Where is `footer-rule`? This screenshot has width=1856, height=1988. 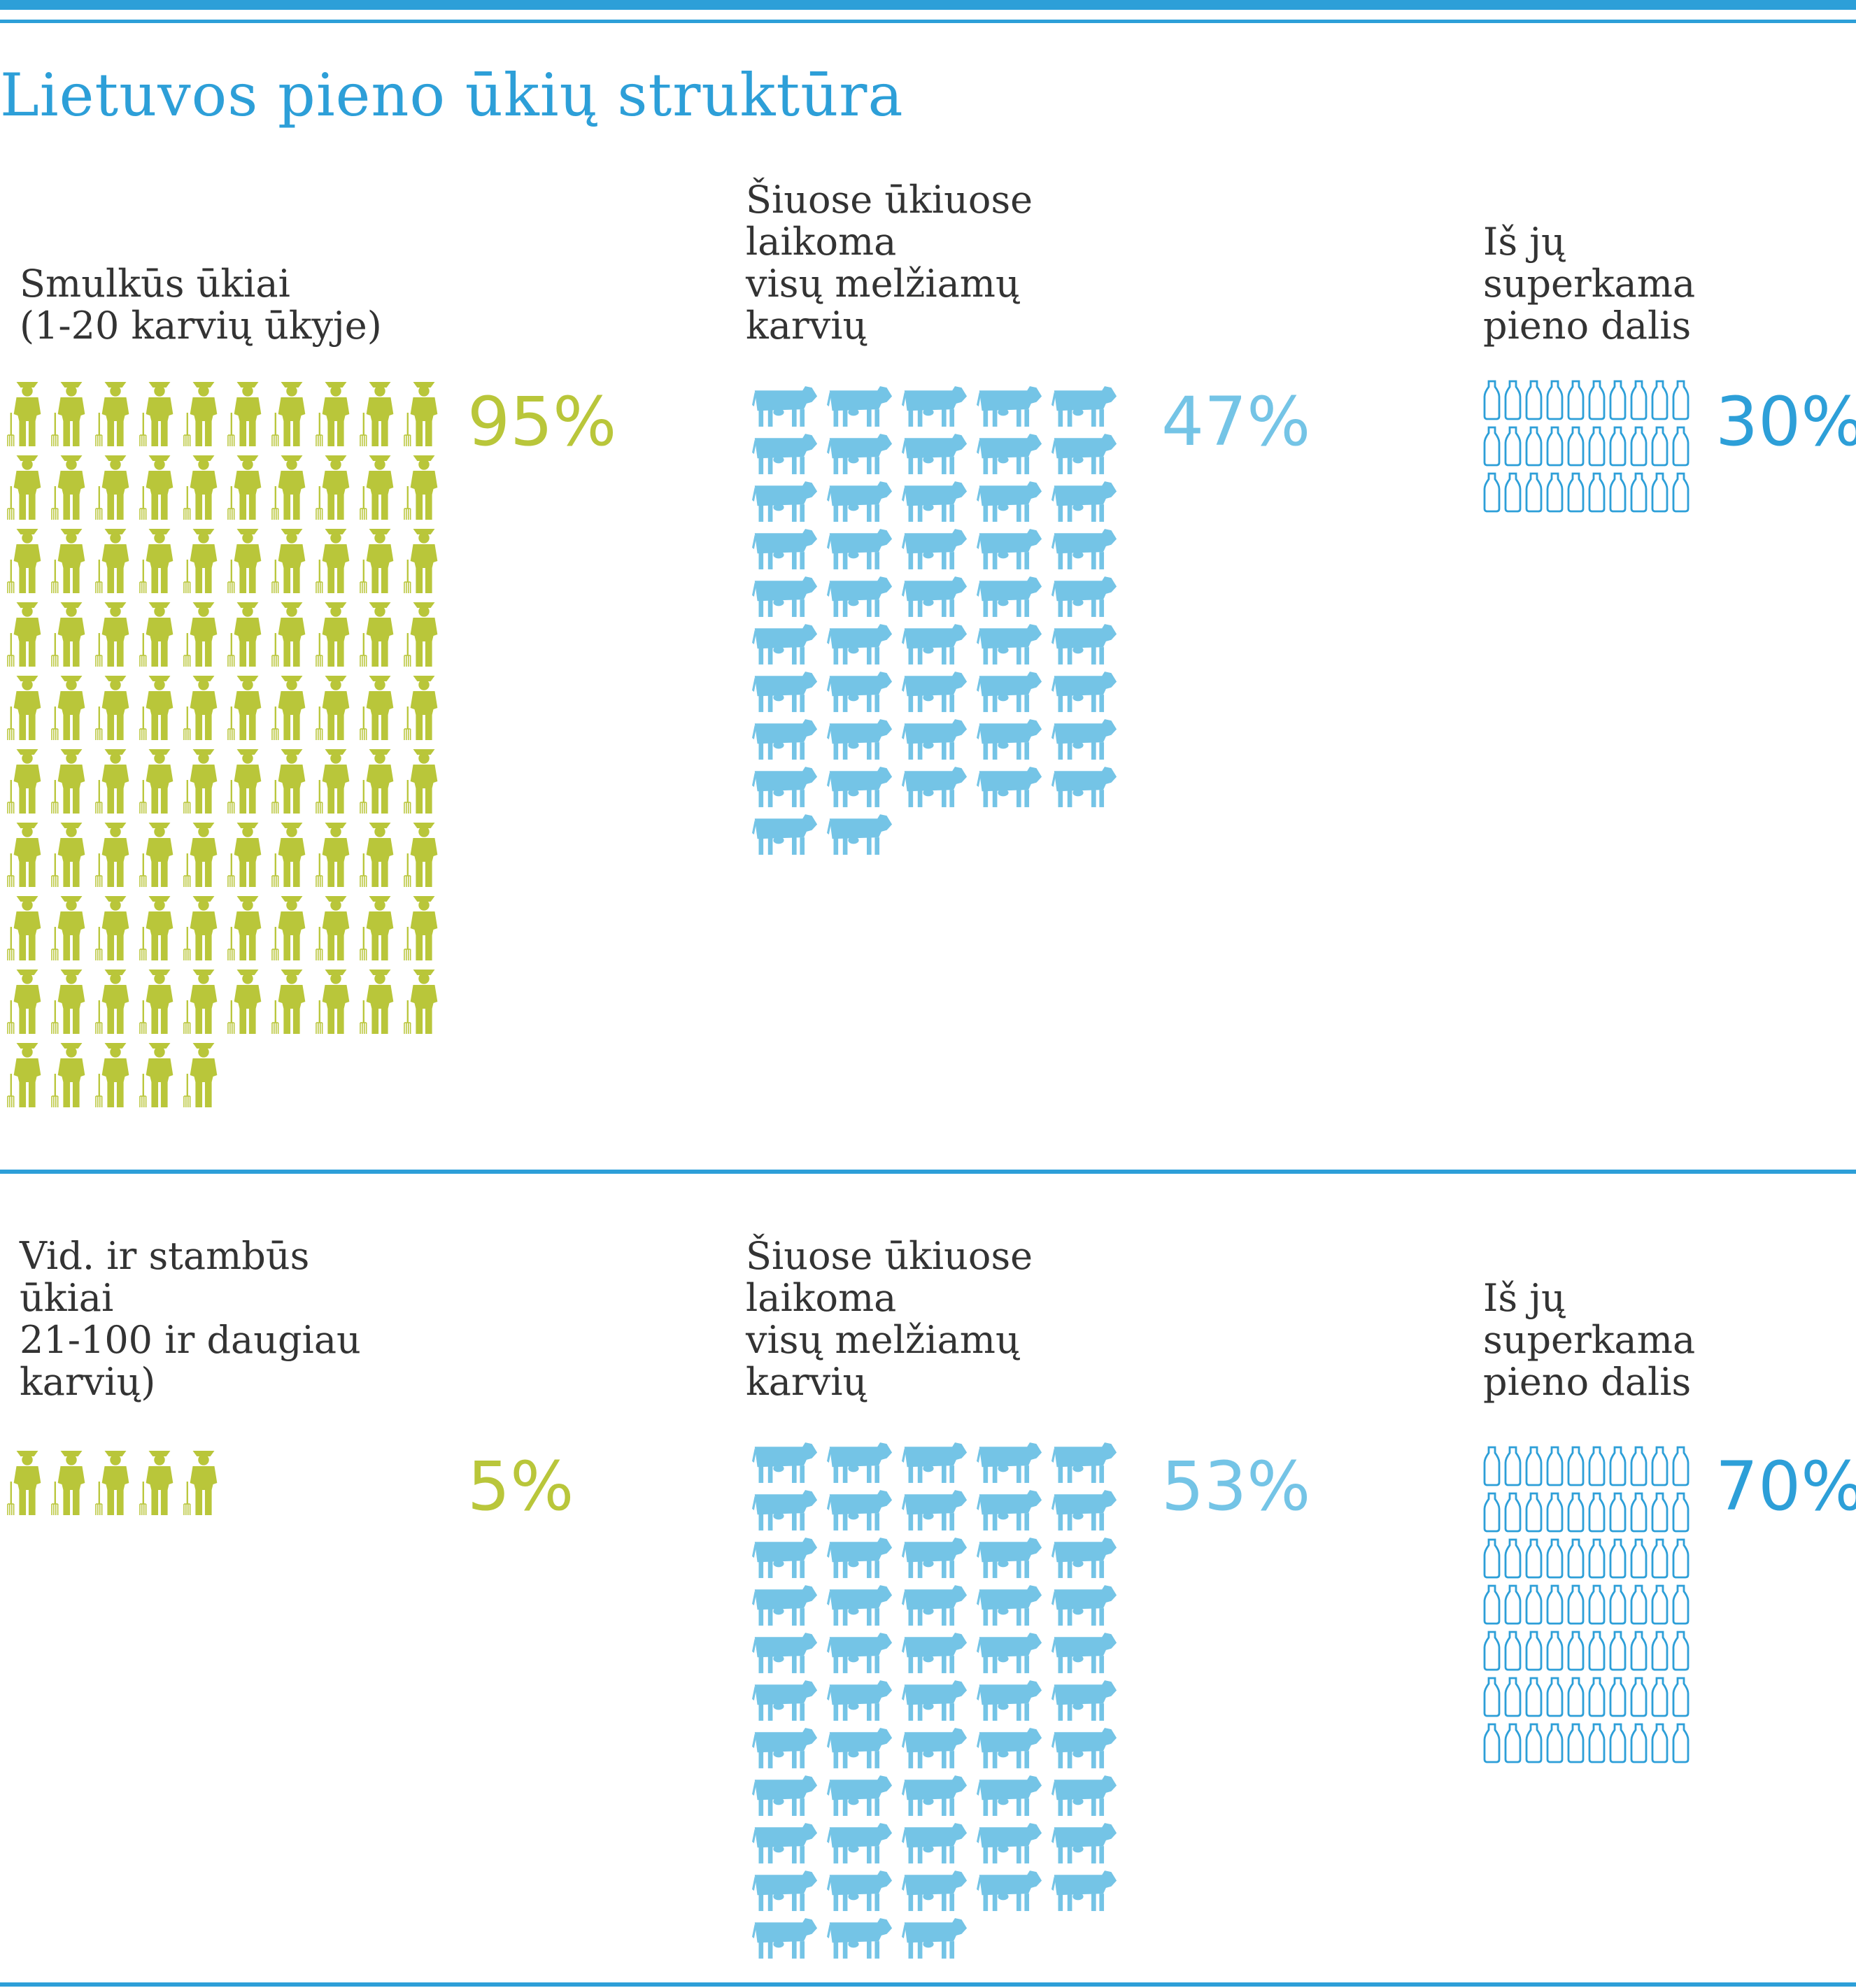
footer-rule is located at coordinates (928, 1985).